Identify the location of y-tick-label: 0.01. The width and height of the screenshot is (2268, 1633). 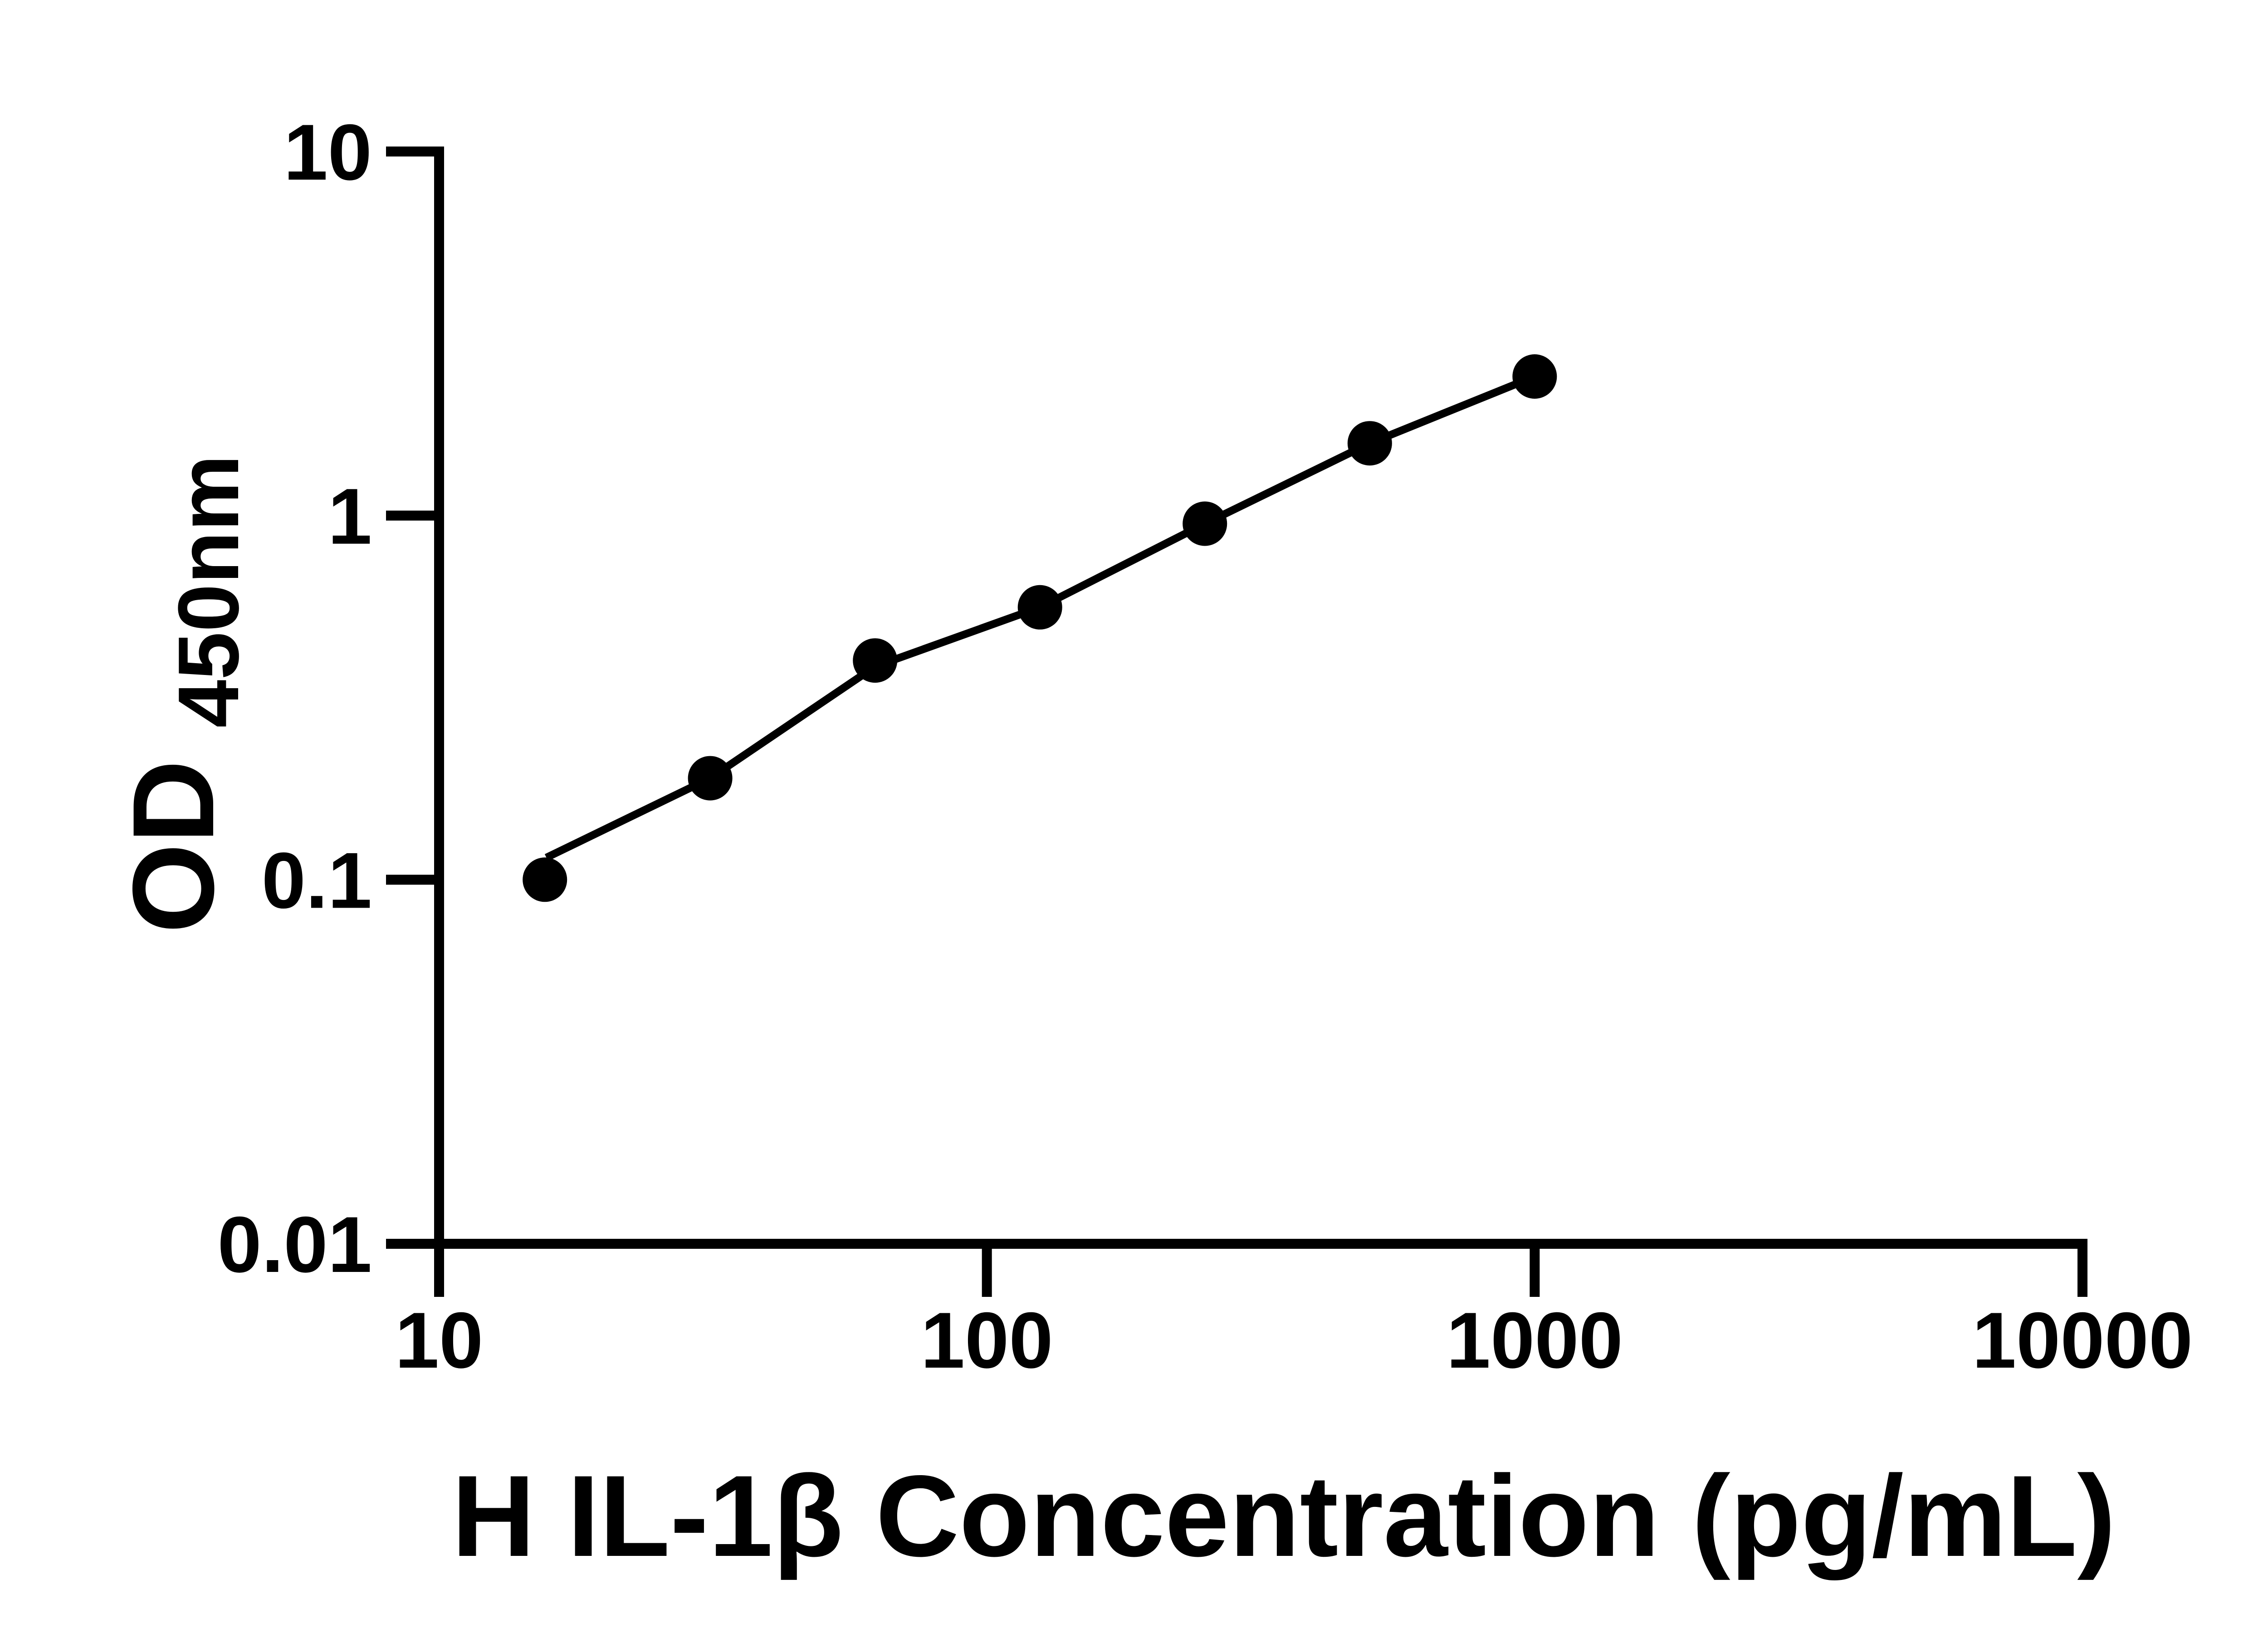
(295, 1245).